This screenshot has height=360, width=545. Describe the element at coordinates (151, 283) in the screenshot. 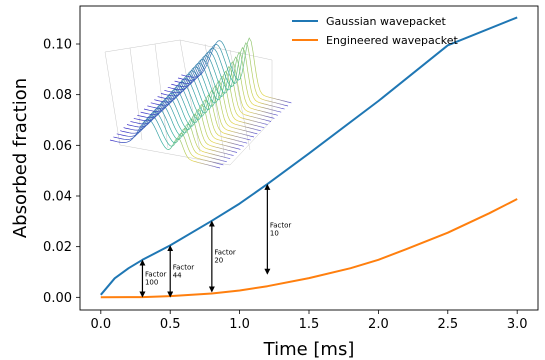

I see `factor-label: 100` at that location.